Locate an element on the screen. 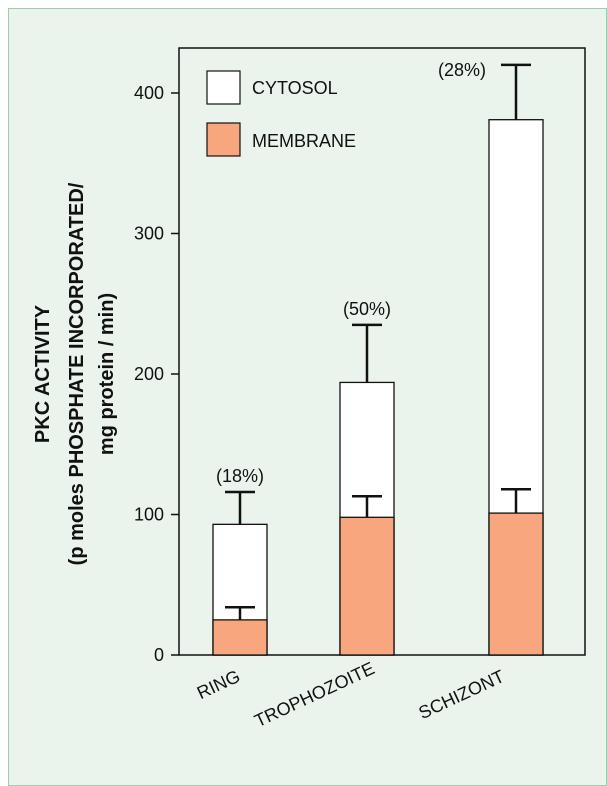  legend-swatch-membrane is located at coordinates (223, 139).